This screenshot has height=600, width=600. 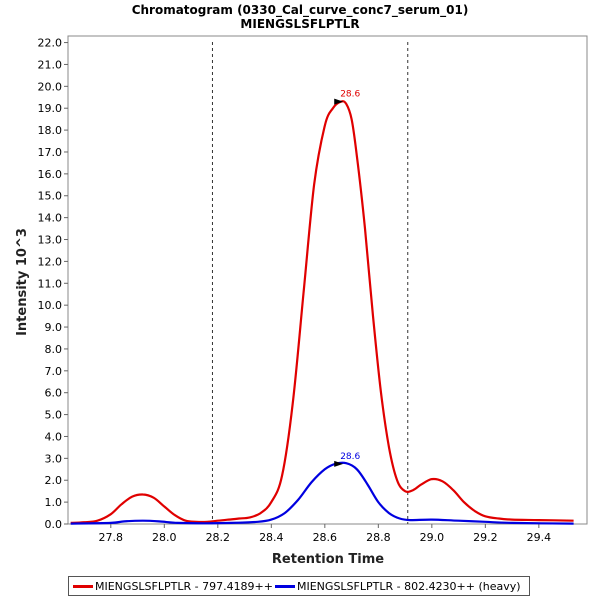 What do you see at coordinates (50, 240) in the screenshot?
I see `y-tick-label: 13.0` at bounding box center [50, 240].